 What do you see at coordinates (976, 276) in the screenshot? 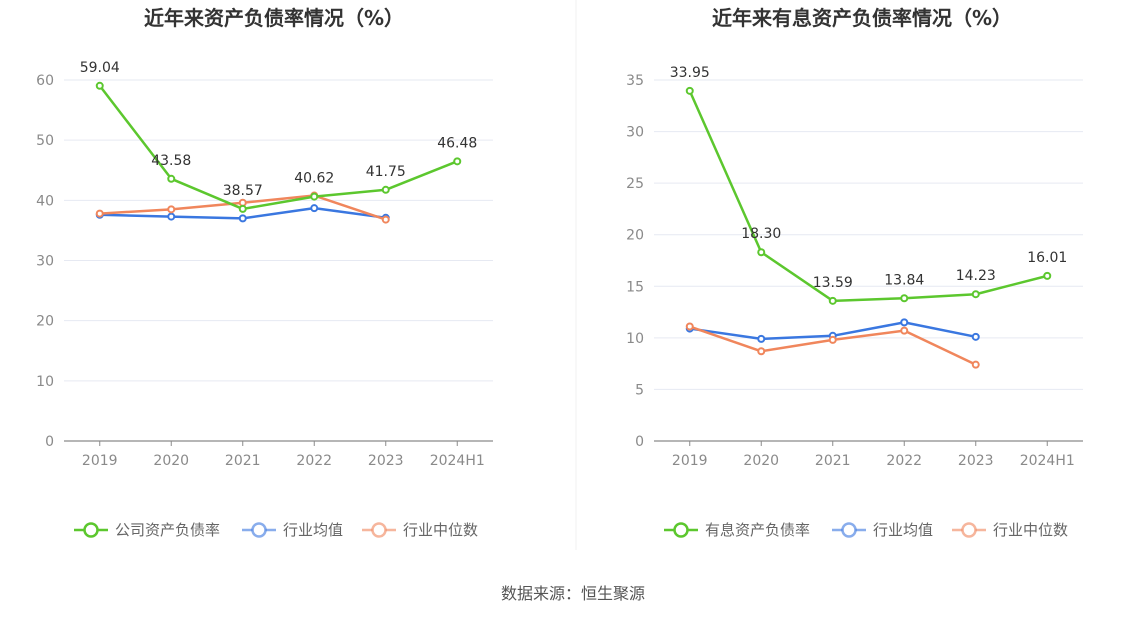
I see `data-label: 14.23` at bounding box center [976, 276].